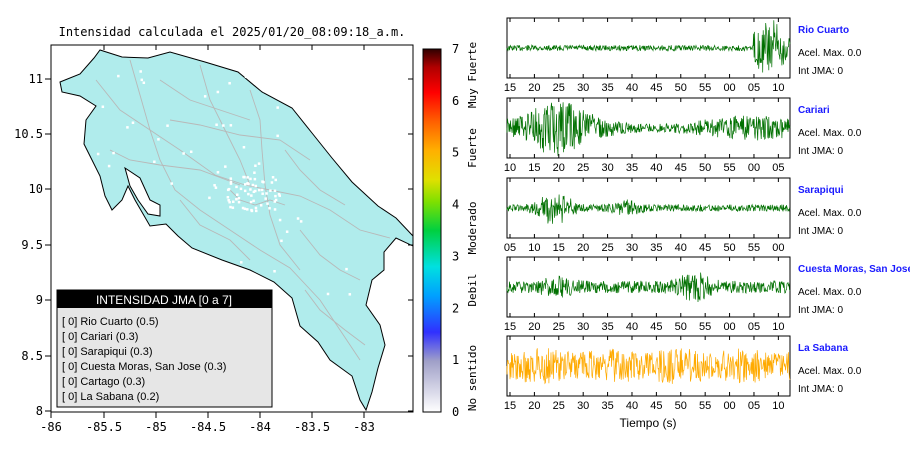 This screenshot has width=910, height=460. I want to click on longitude-tick-labels: -86 -85.5 -85 -84.5 -84 -83.5 -83, so click(207, 427).